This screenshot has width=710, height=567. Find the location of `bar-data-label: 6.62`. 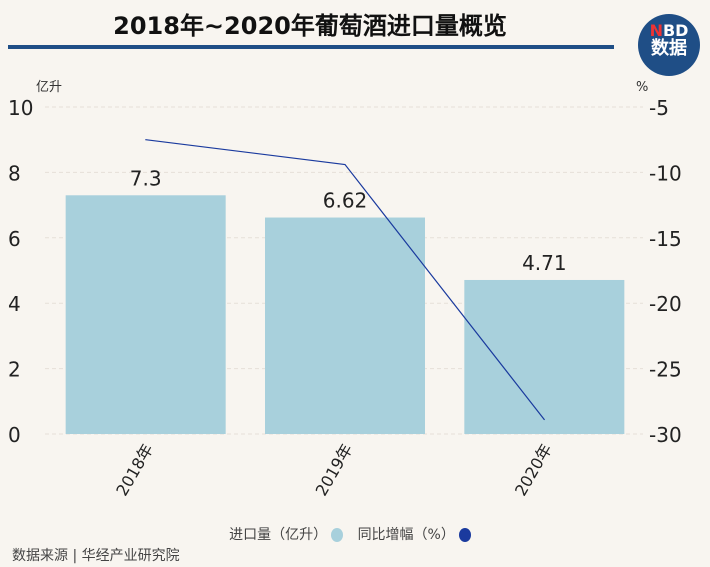

bar-data-label: 6.62 is located at coordinates (345, 201).